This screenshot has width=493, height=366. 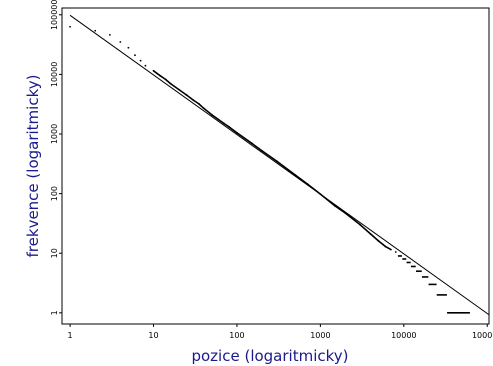 I want to click on x-tick-label: 10, so click(x=153, y=335).